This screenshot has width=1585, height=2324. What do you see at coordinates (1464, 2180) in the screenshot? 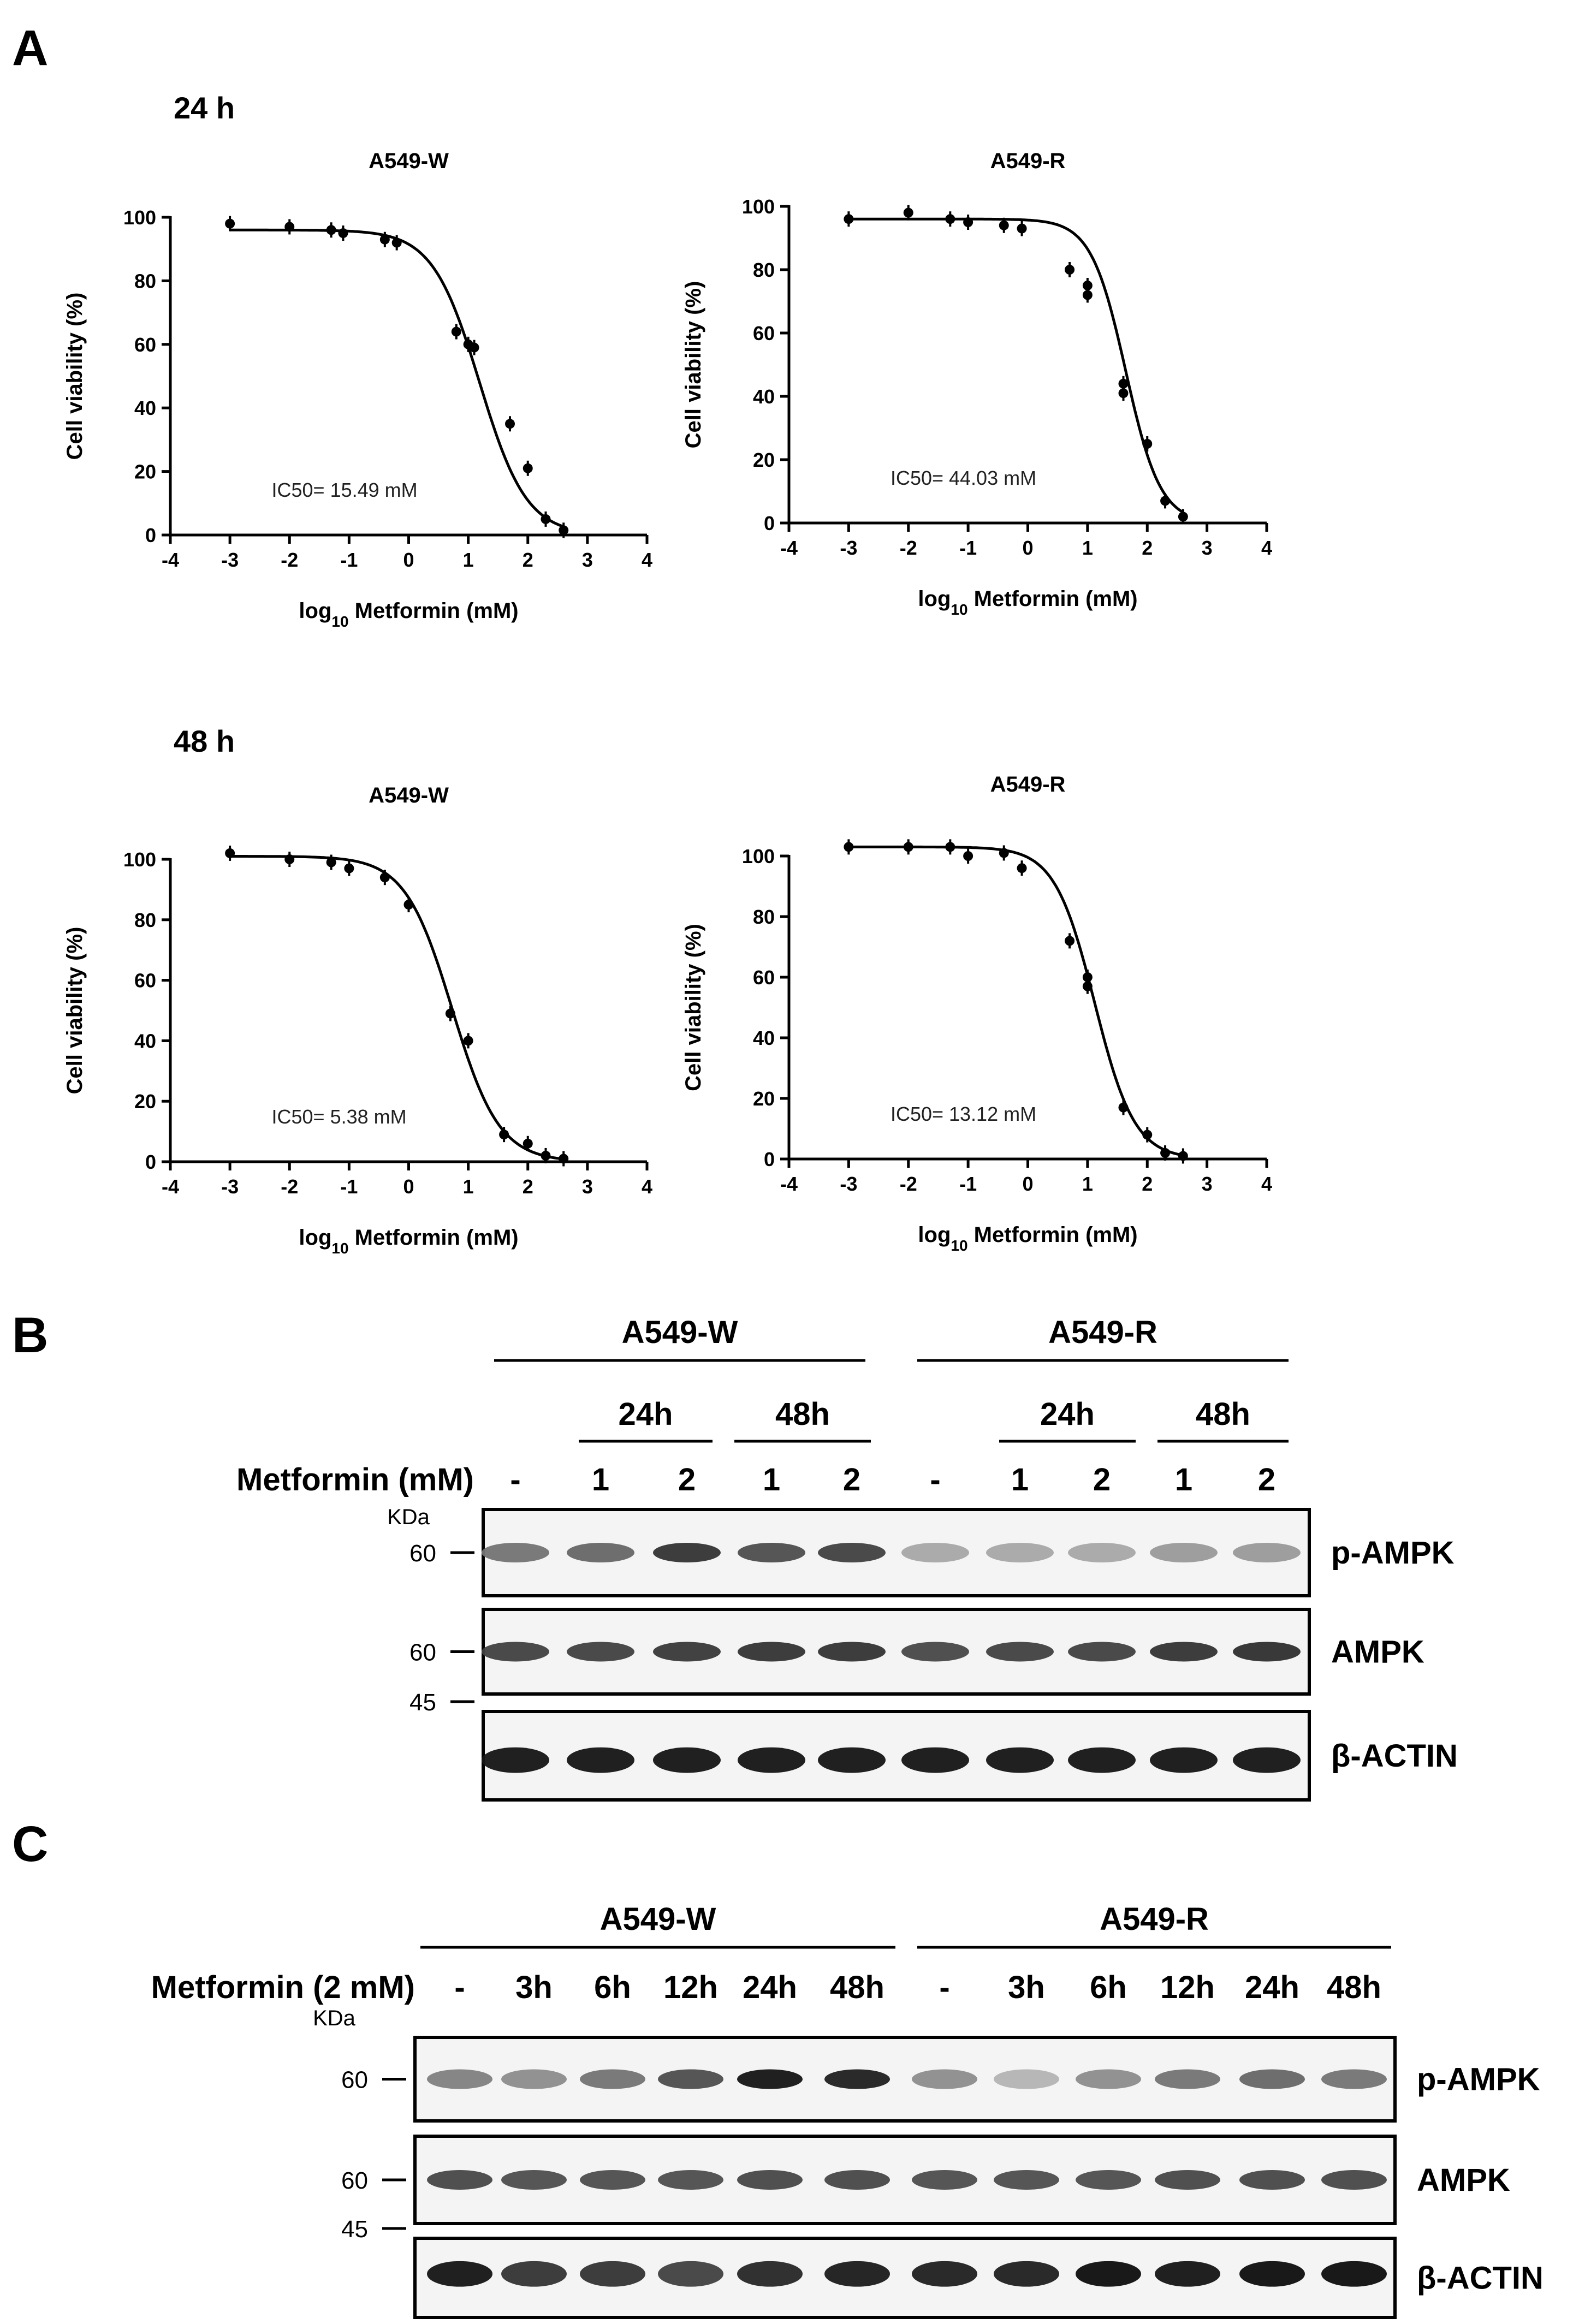
I see `protein-label: AMPK` at bounding box center [1464, 2180].